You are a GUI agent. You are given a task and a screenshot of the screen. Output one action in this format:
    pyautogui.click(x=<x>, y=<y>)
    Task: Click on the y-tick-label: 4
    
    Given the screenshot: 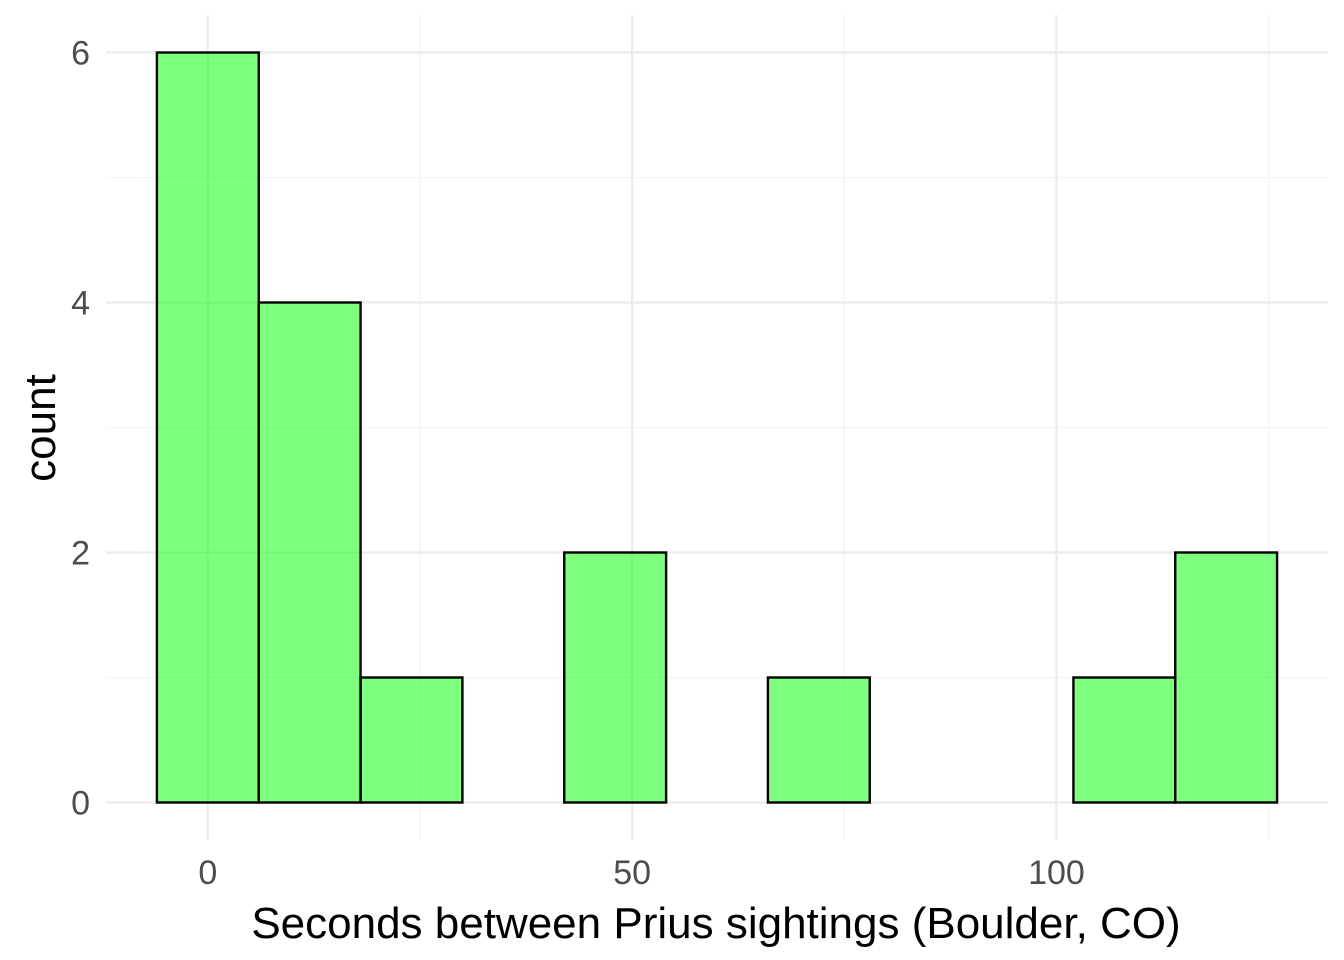 What is the action you would take?
    pyautogui.click(x=80, y=304)
    